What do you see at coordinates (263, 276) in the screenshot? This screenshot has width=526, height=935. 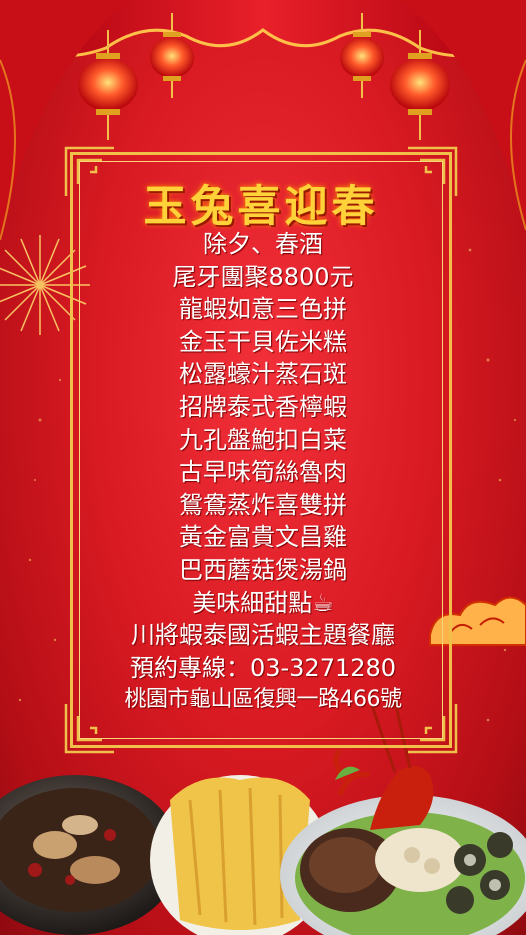 I see `menu-line-price: 尾牙團聚8800元` at bounding box center [263, 276].